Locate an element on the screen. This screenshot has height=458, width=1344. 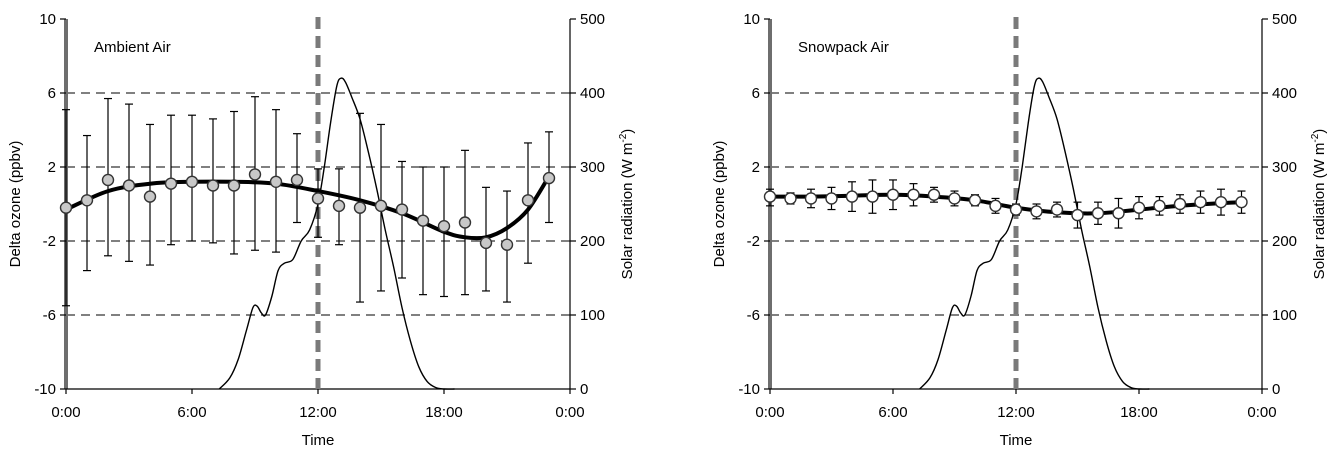
y-tick-label: 10 is located at coordinates (47, 19).